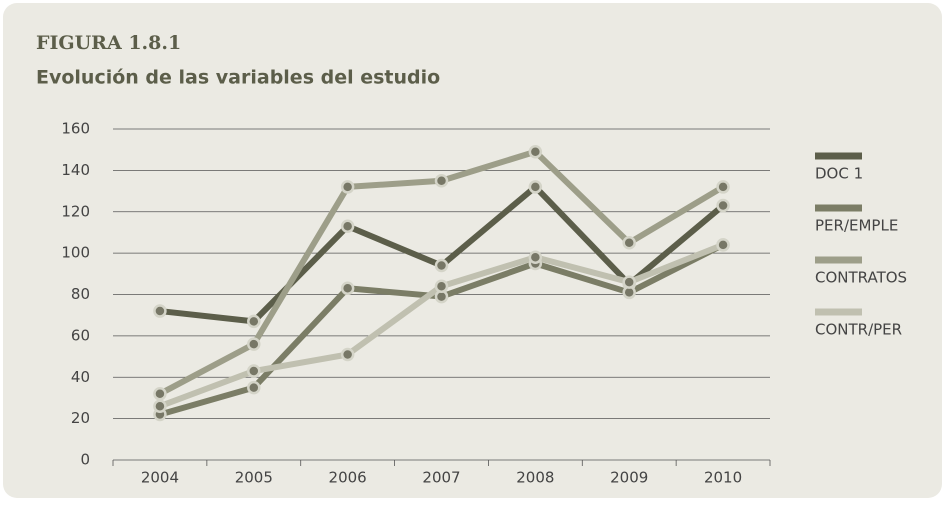  Describe the element at coordinates (80, 377) in the screenshot. I see `y-tick-label: 40` at that location.